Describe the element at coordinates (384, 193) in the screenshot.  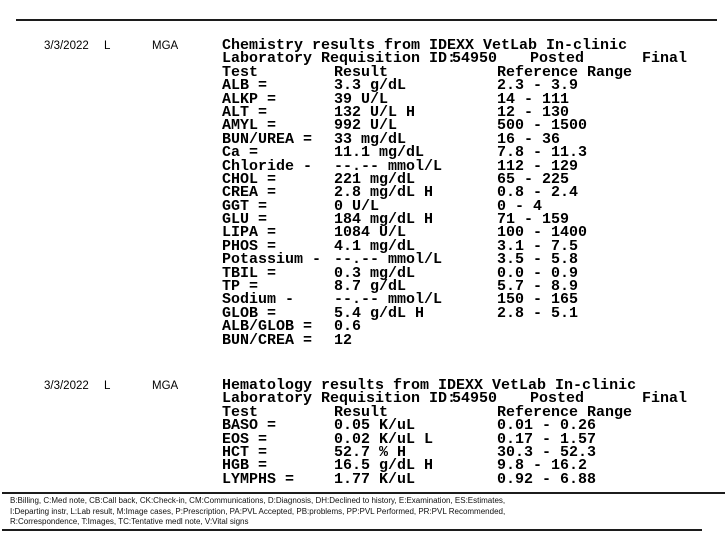
I see `cell-result: 2.8 mg/dL H` at that location.